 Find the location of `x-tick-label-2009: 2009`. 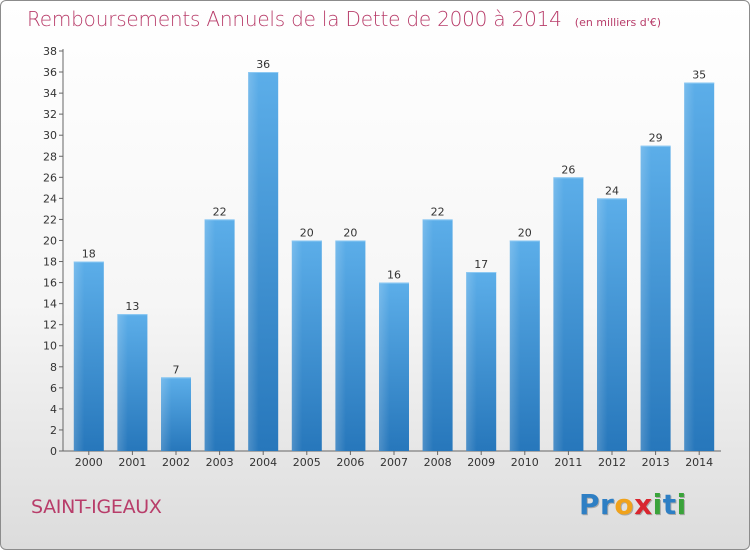

x-tick-label-2009: 2009 is located at coordinates (481, 462).